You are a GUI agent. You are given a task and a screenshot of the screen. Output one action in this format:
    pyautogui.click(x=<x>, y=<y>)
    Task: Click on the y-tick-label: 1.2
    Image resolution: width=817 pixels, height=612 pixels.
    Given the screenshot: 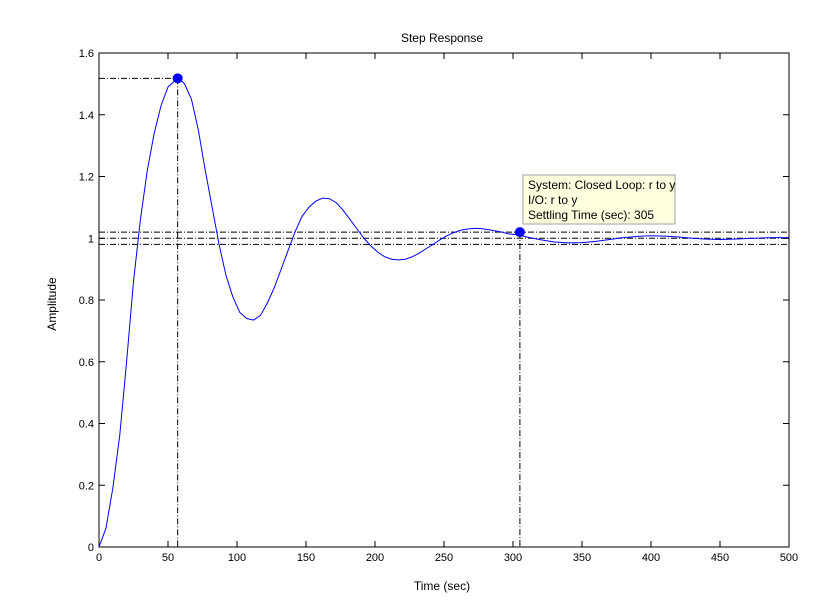 What is the action you would take?
    pyautogui.click(x=86, y=178)
    